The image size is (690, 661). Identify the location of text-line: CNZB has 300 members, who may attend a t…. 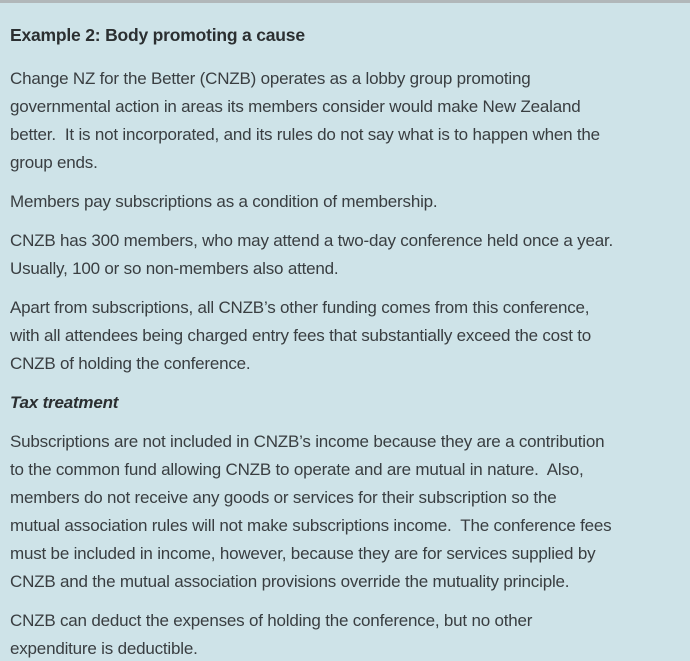
(311, 240).